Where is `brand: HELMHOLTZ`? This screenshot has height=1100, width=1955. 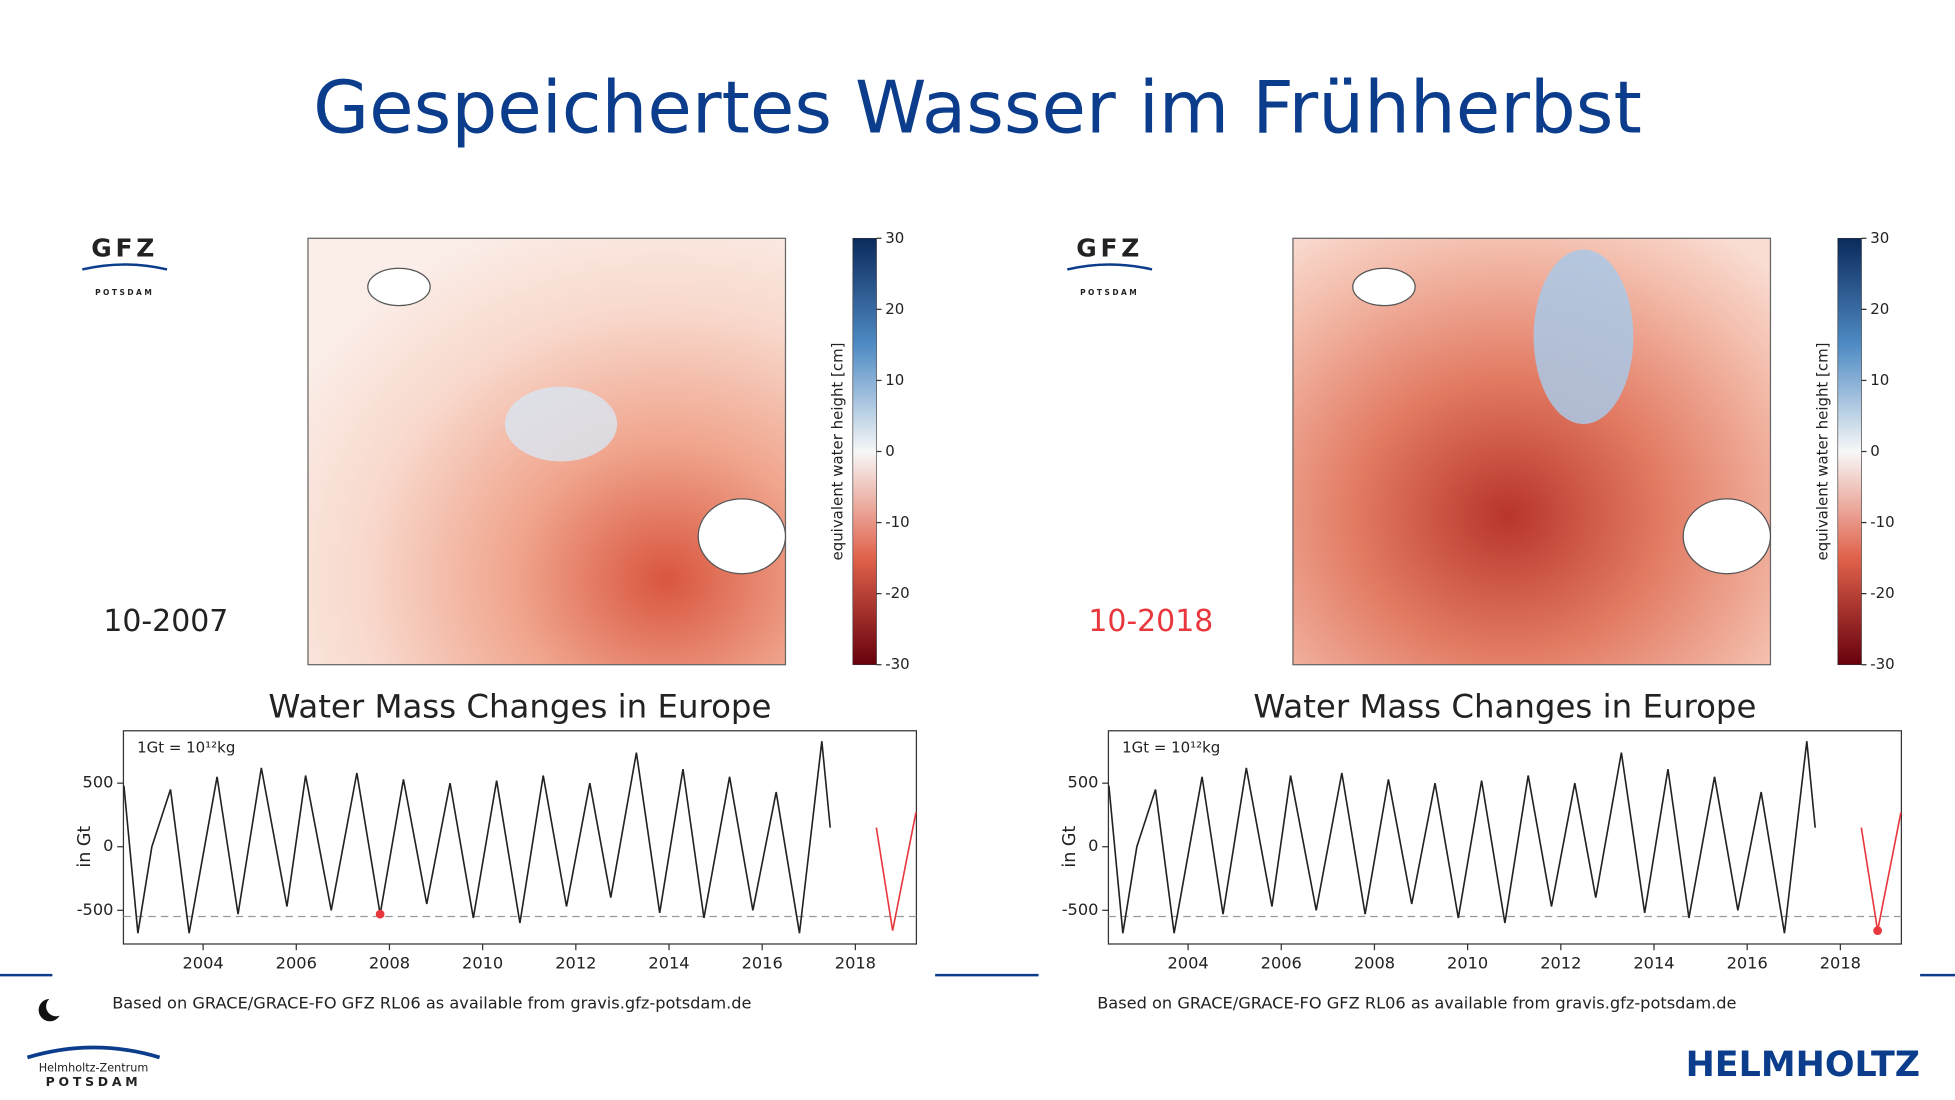 brand: HELMHOLTZ is located at coordinates (1803, 1065).